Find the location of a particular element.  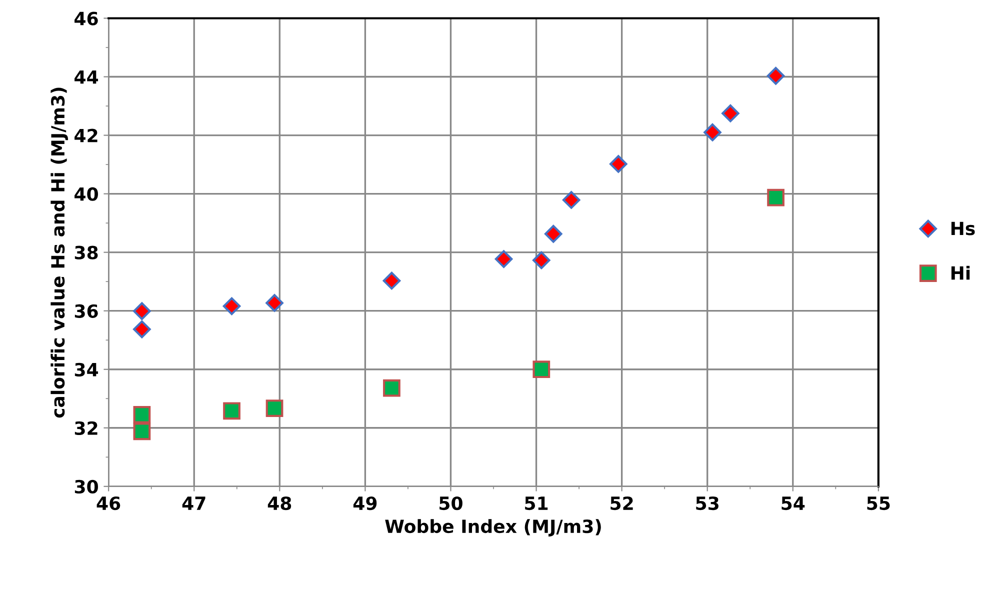

legend-label: Hs is located at coordinates (963, 229).